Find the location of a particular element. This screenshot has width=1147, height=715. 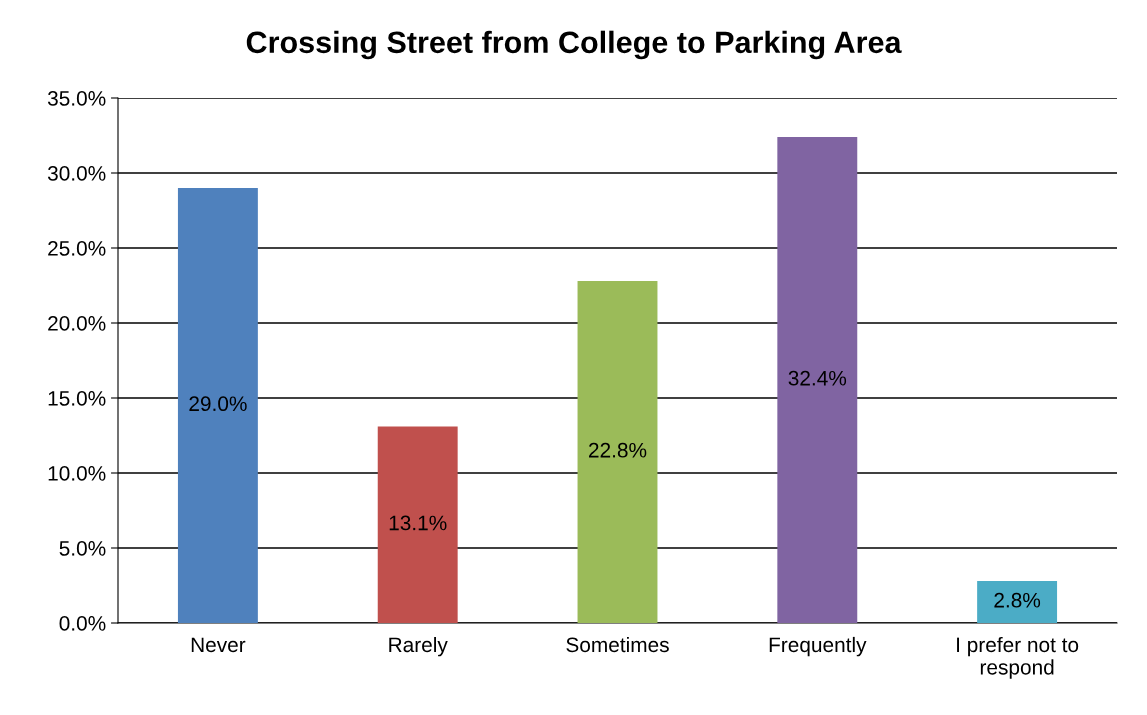

x-tick-label: I prefer not to respond is located at coordinates (1018, 657).